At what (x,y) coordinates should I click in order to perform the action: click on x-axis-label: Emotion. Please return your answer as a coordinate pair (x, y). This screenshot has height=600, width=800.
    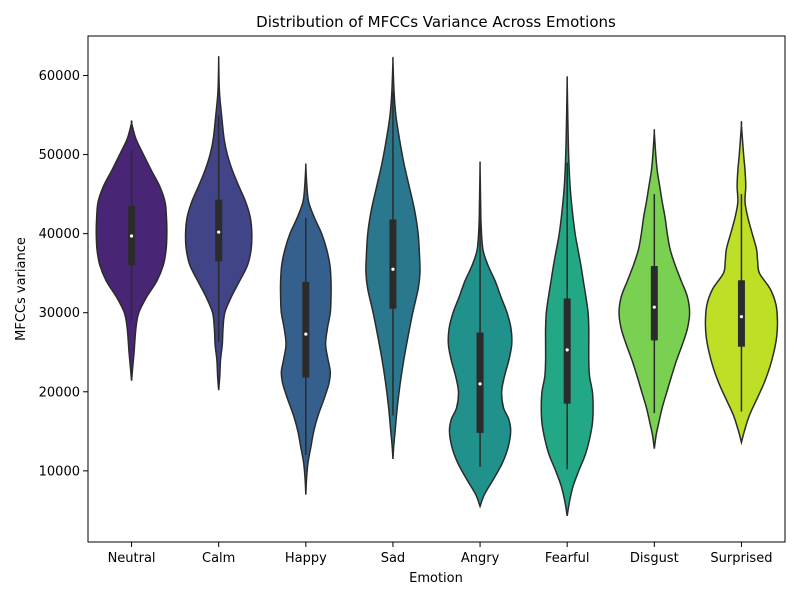
    Looking at the image, I should click on (436, 578).